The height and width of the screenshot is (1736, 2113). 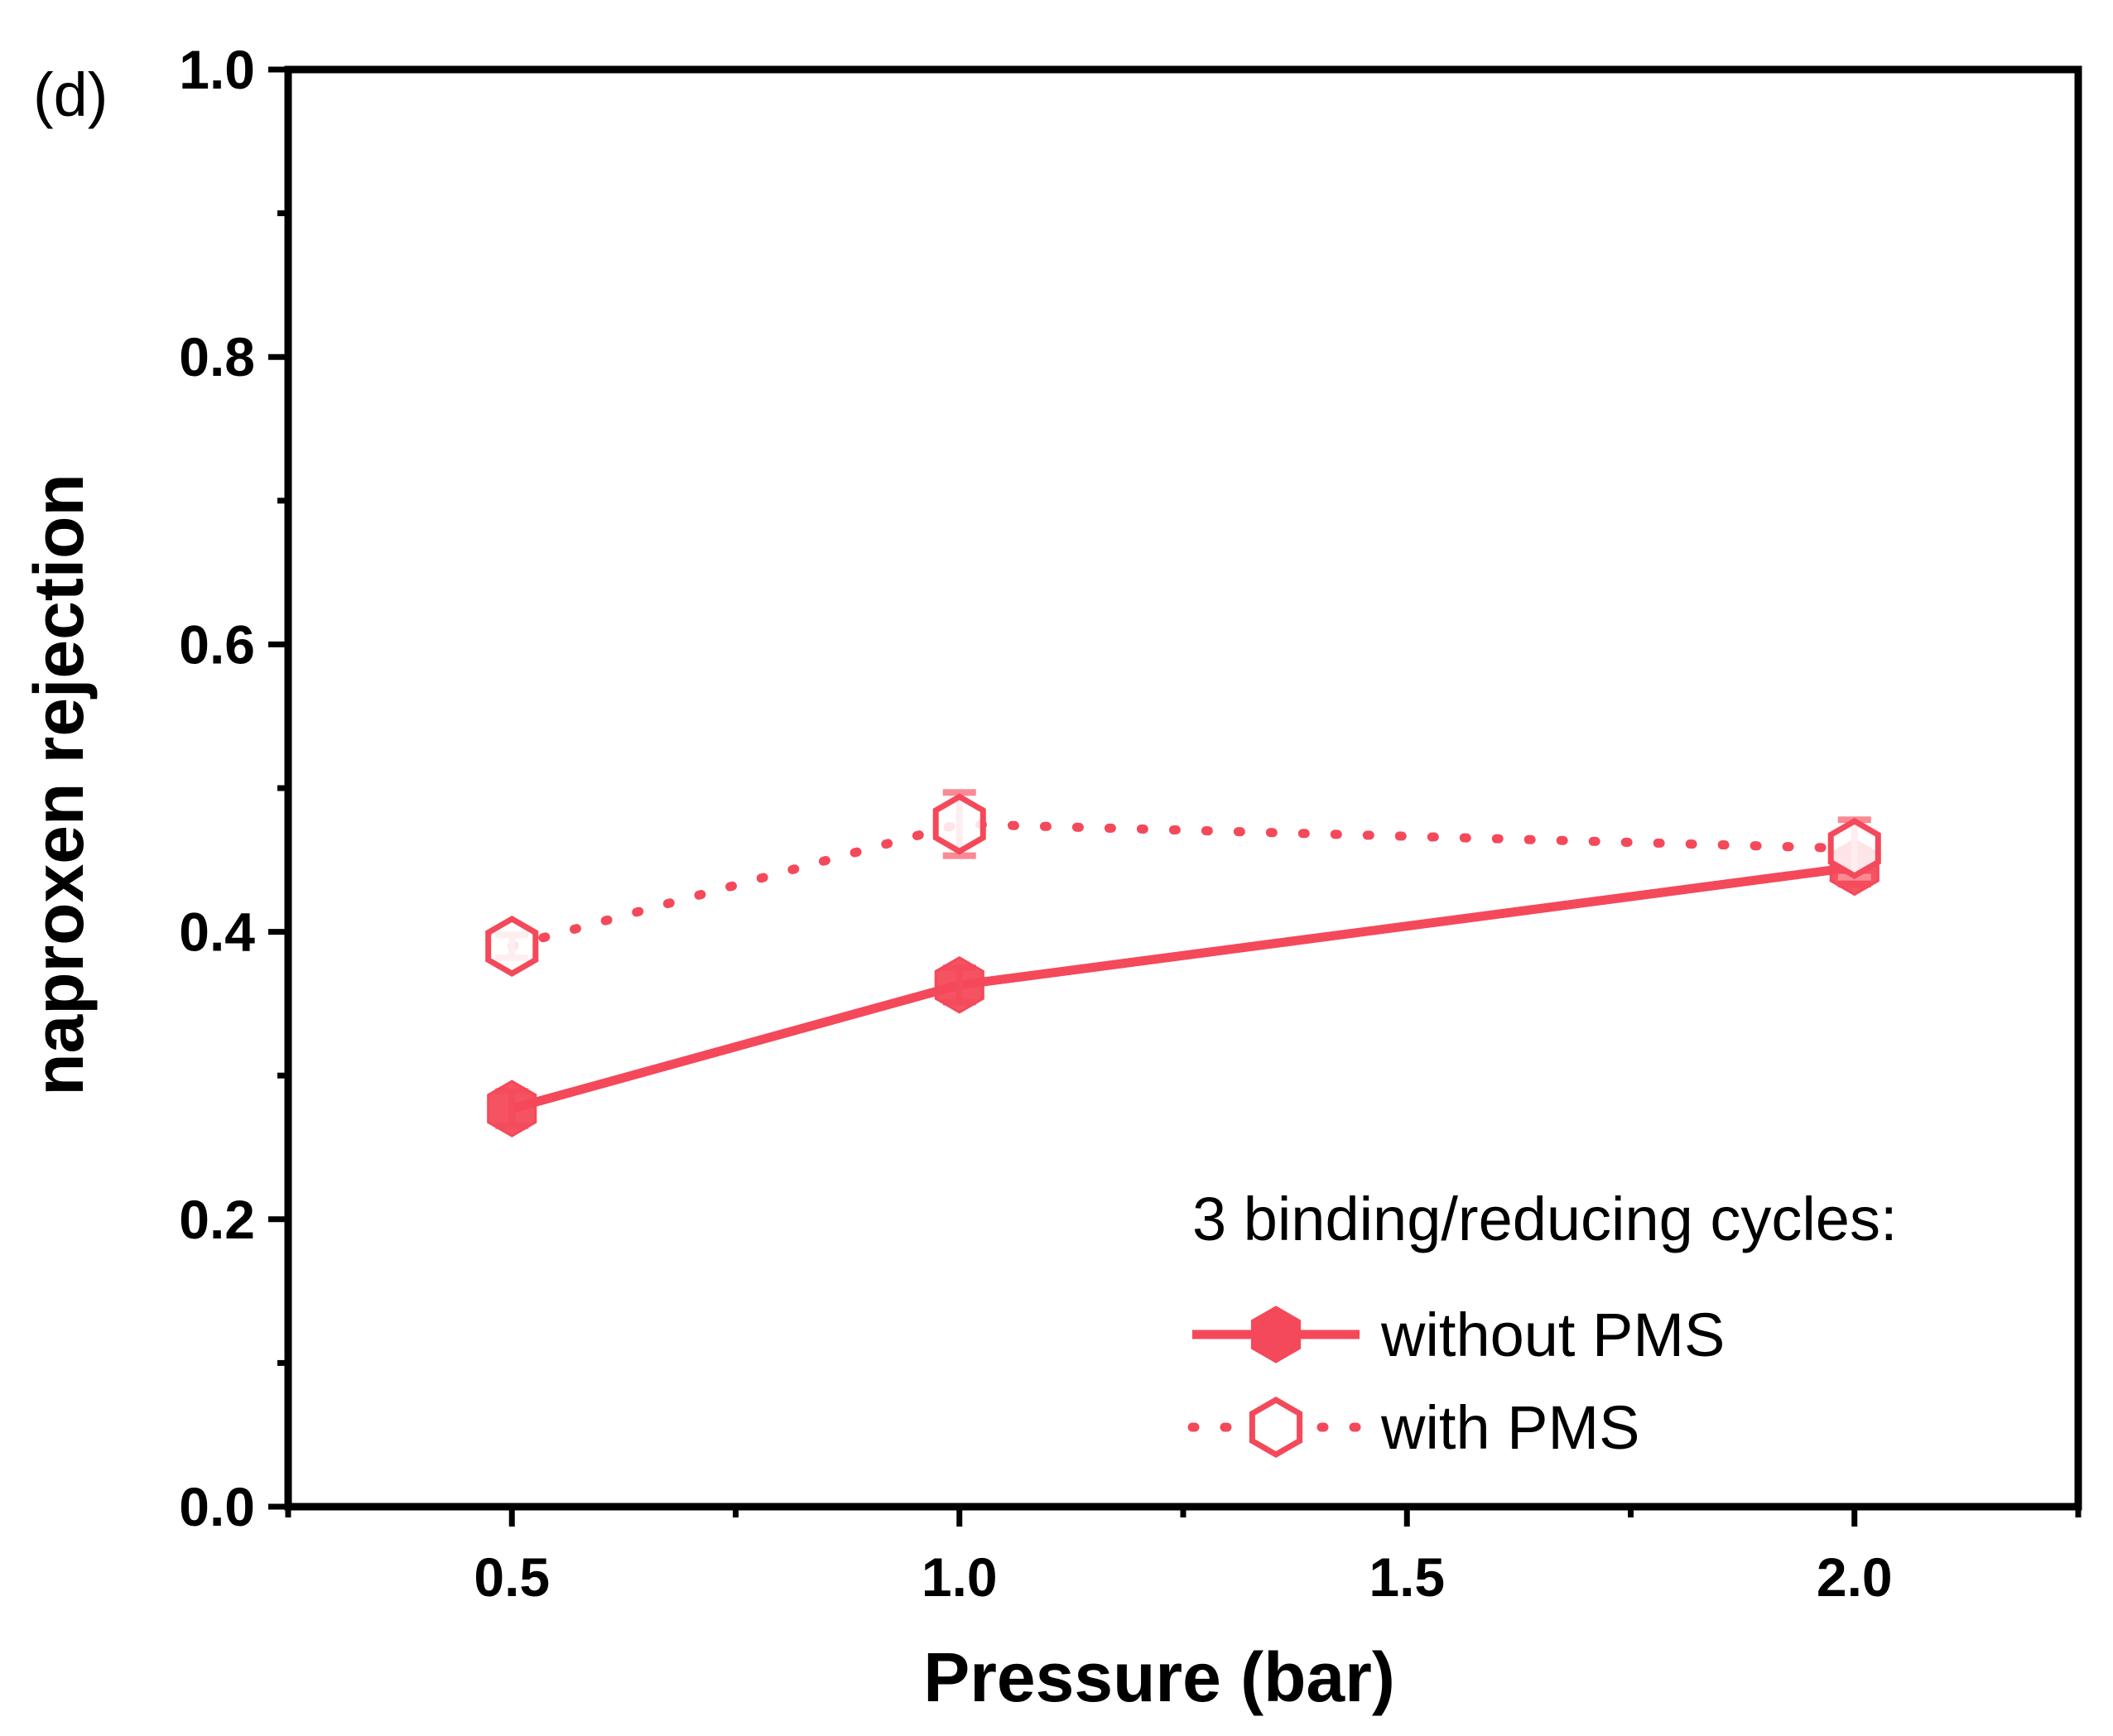 I want to click on series-with-pms, so click(x=1183, y=884).